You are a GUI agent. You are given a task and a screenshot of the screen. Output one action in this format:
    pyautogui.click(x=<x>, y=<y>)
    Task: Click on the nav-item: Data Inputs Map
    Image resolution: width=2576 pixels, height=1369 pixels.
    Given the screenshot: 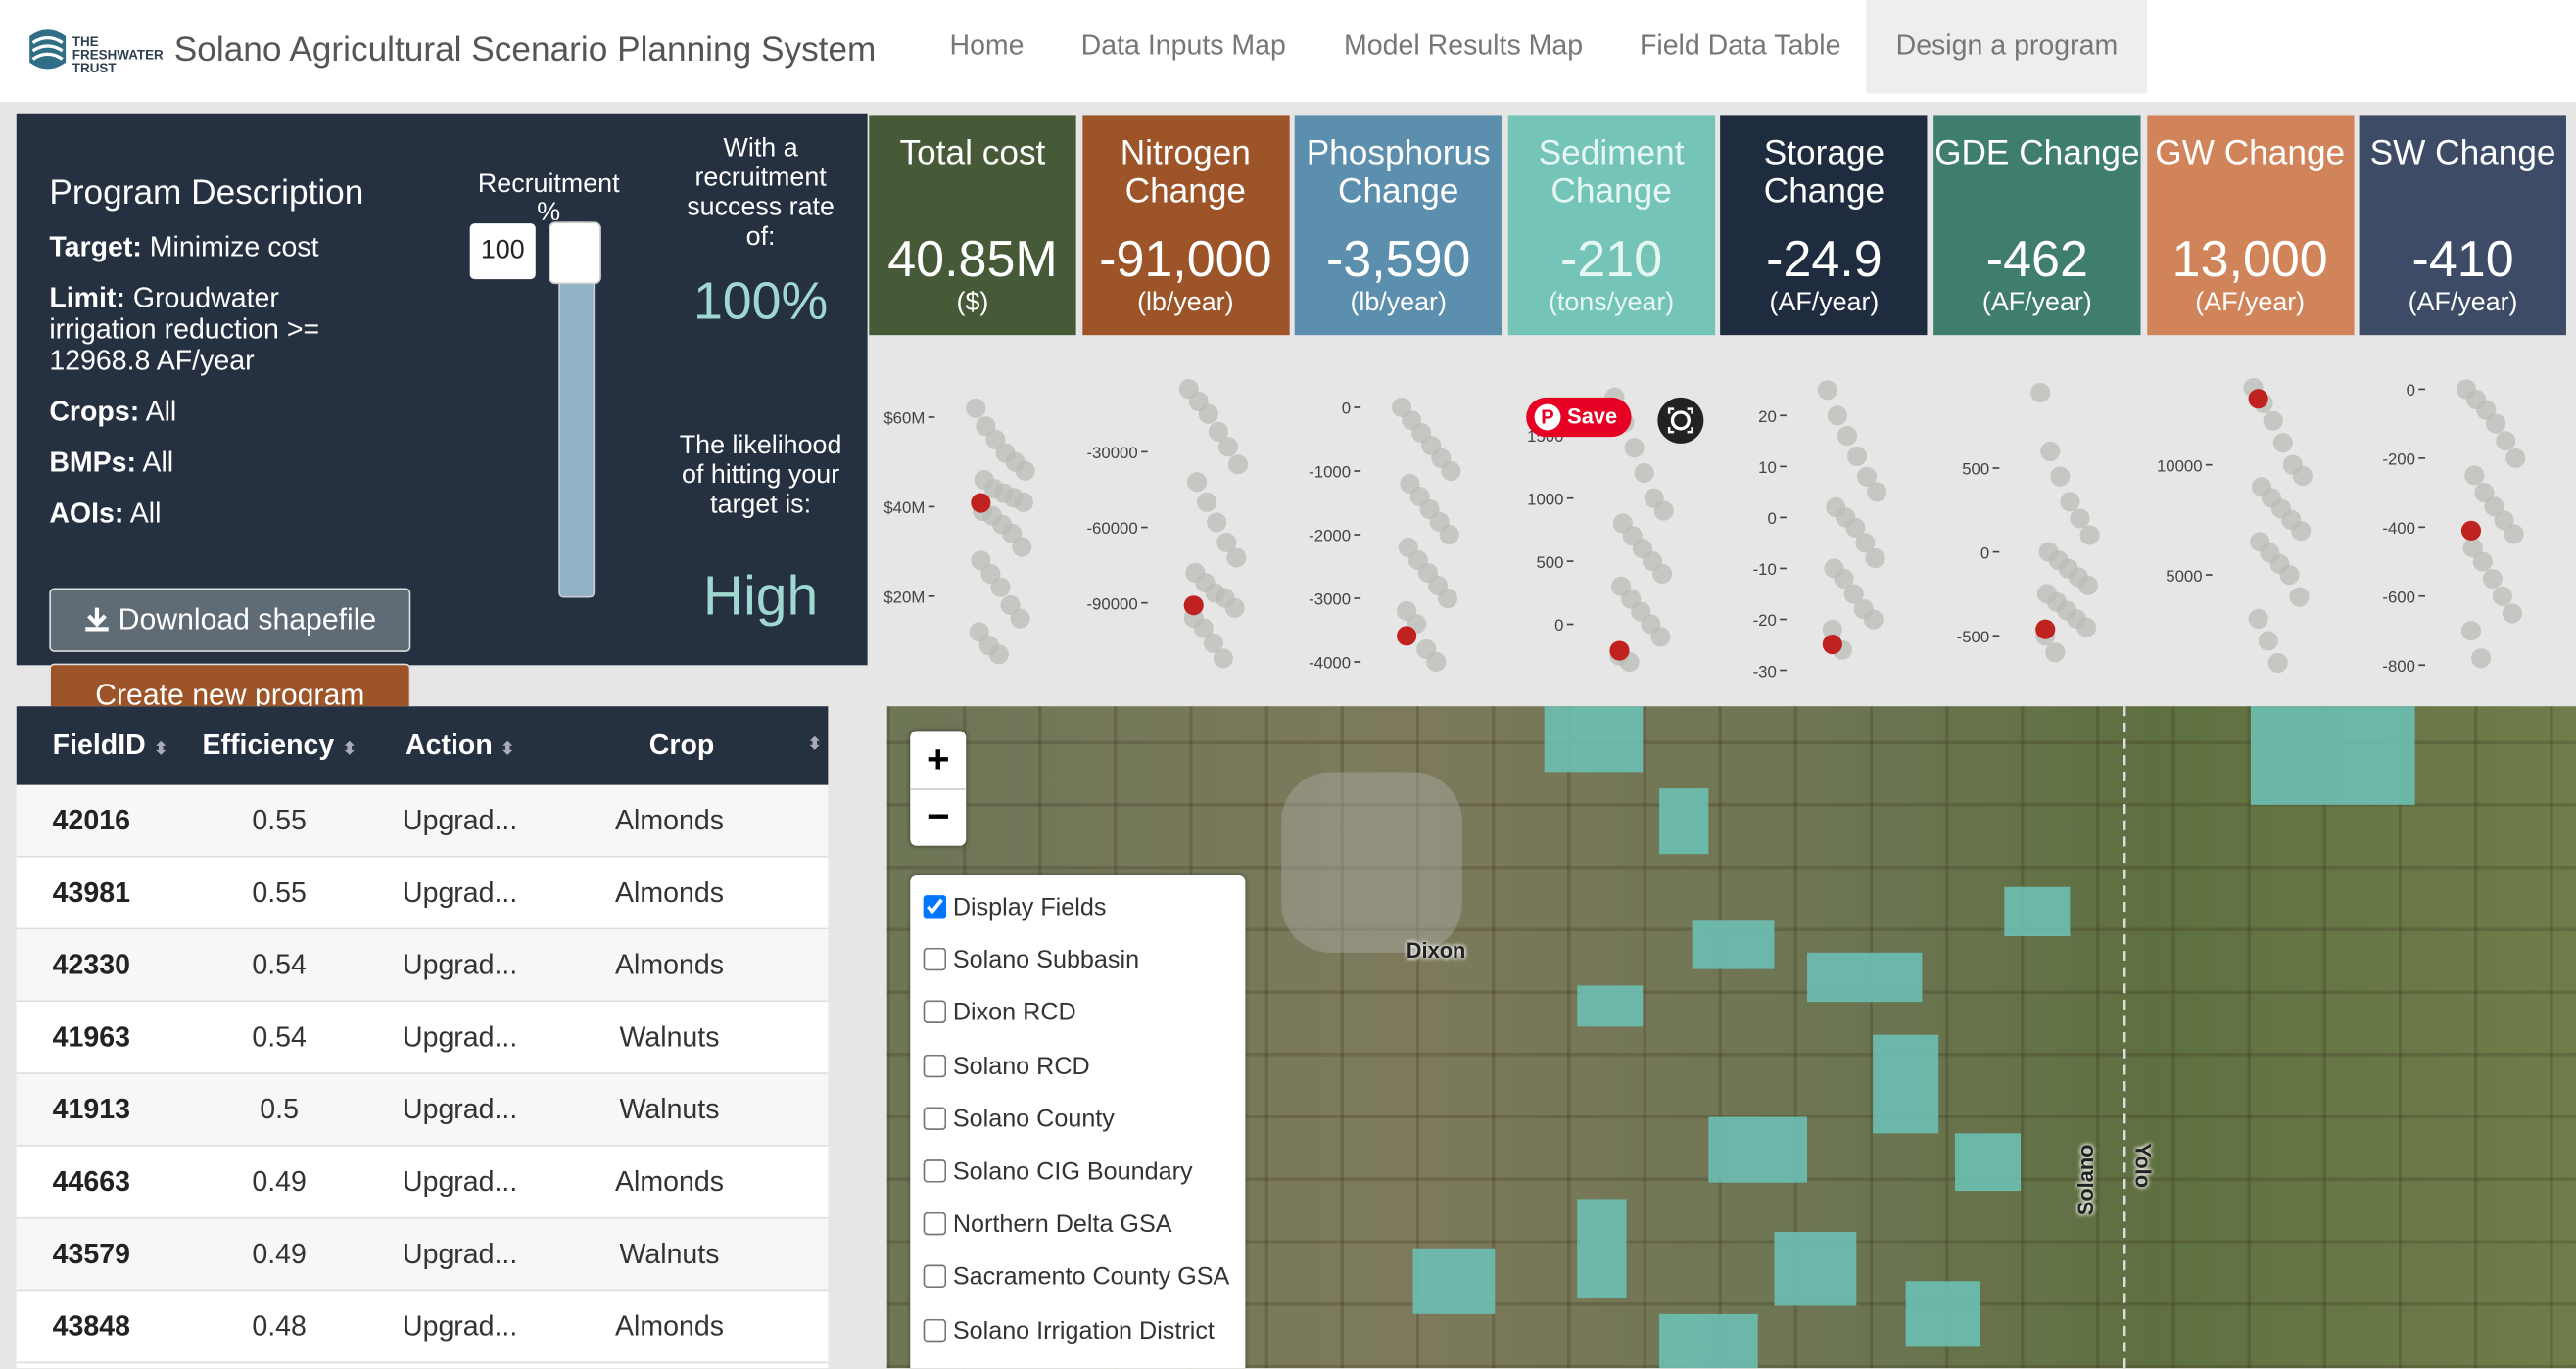 What is the action you would take?
    pyautogui.click(x=1183, y=45)
    